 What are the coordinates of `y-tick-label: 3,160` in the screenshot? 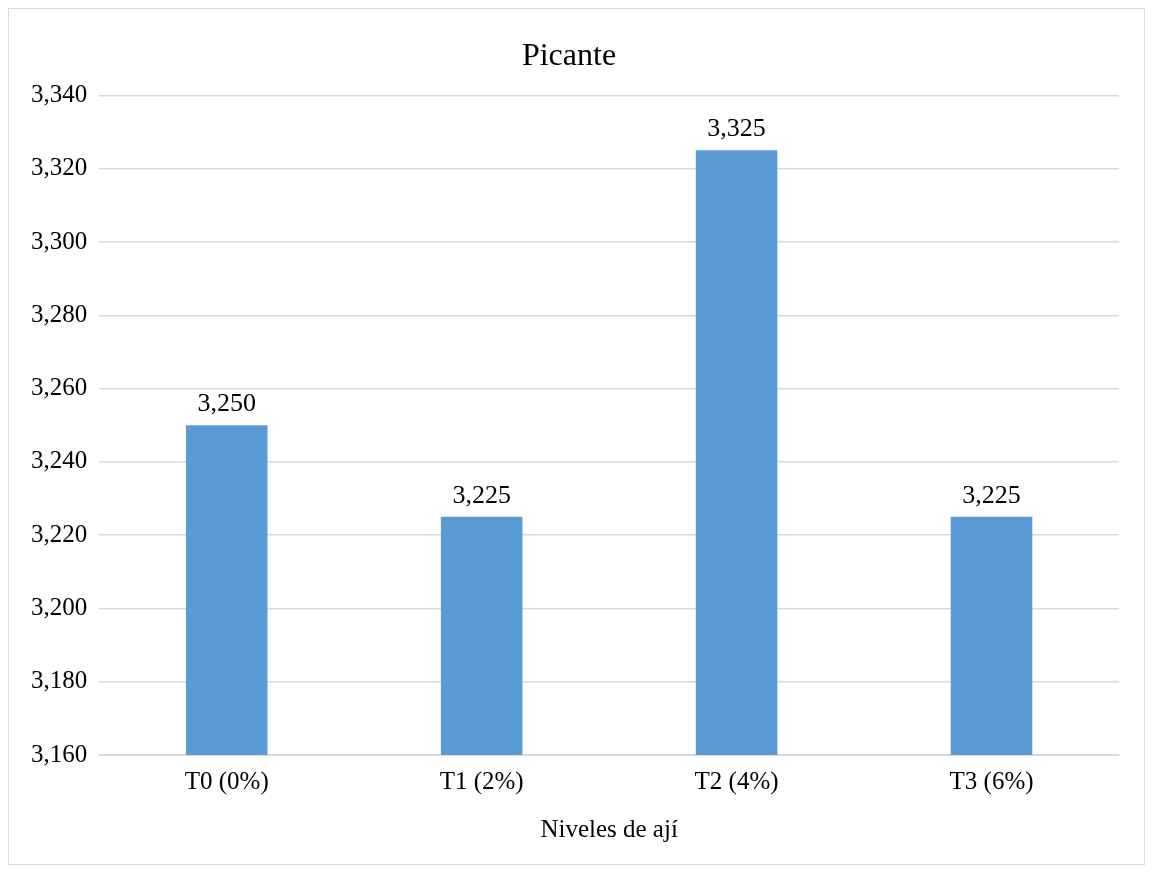 It's located at (59, 753).